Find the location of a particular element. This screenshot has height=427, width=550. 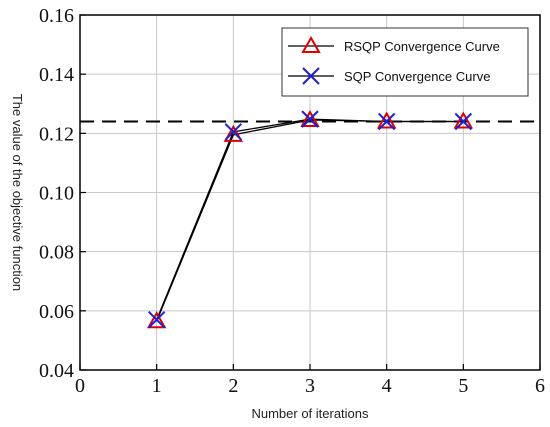

x-axis-title: Number of iterations is located at coordinates (310, 413).